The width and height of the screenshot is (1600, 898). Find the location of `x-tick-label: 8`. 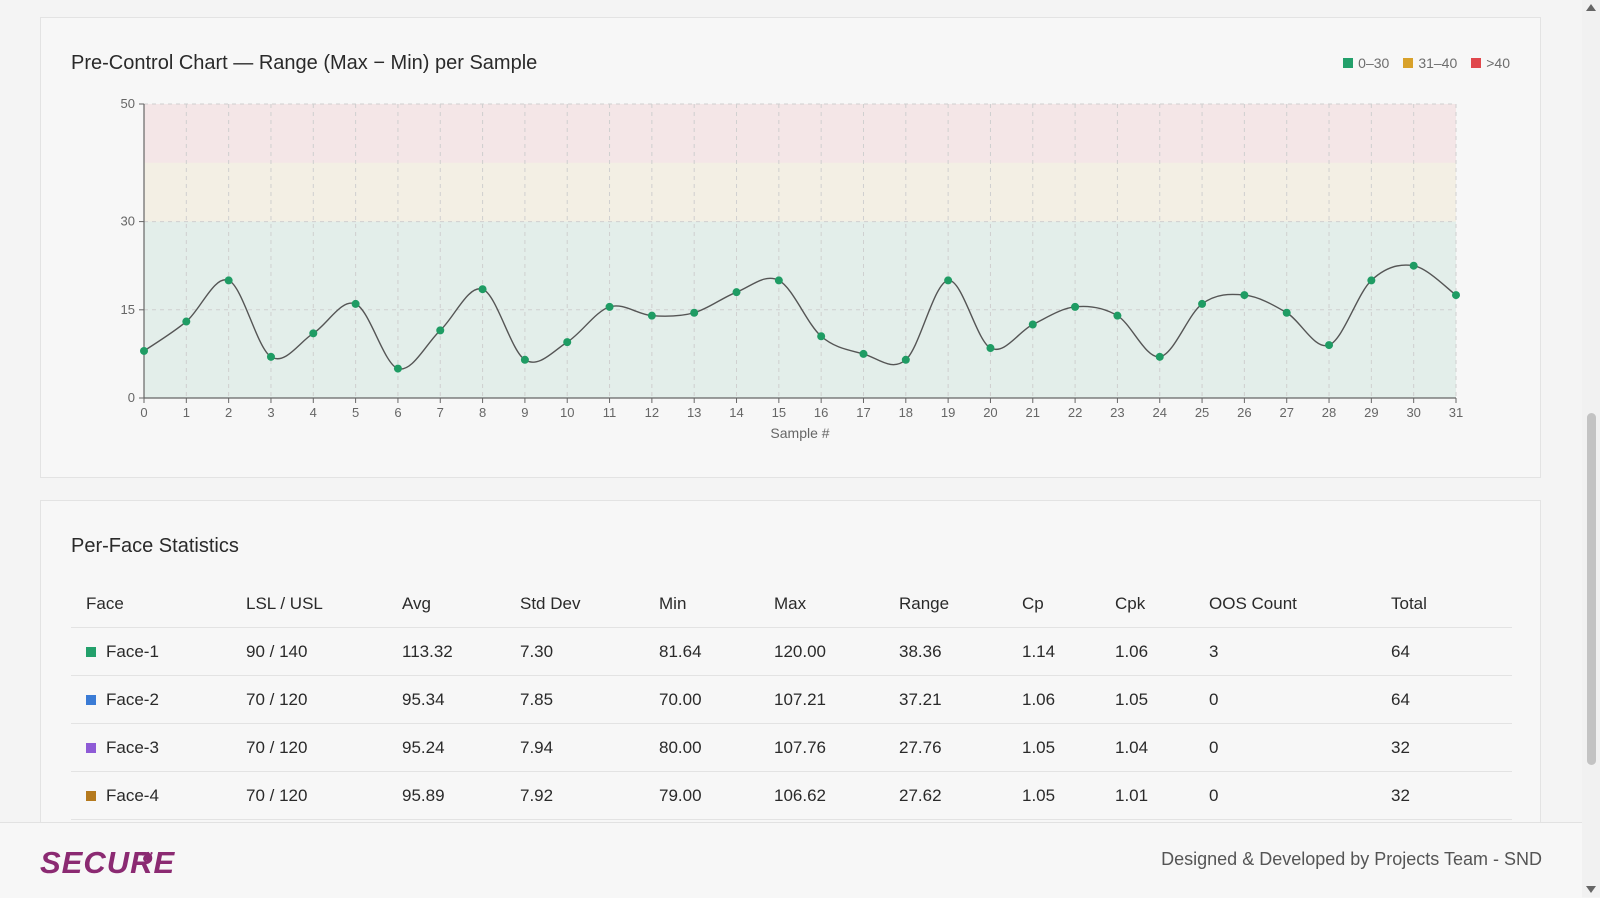

x-tick-label: 8 is located at coordinates (482, 412).